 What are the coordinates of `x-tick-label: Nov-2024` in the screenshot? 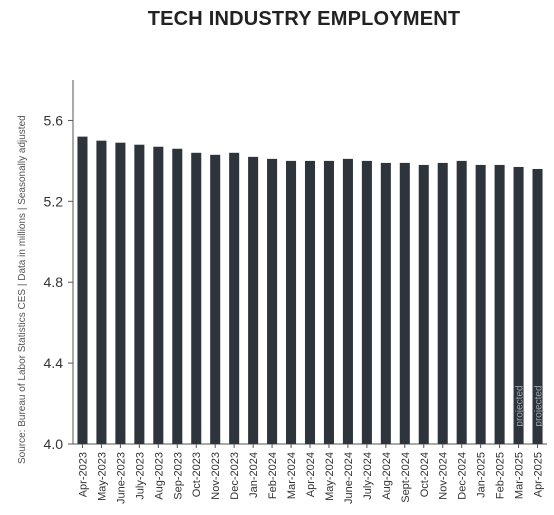 It's located at (444, 476).